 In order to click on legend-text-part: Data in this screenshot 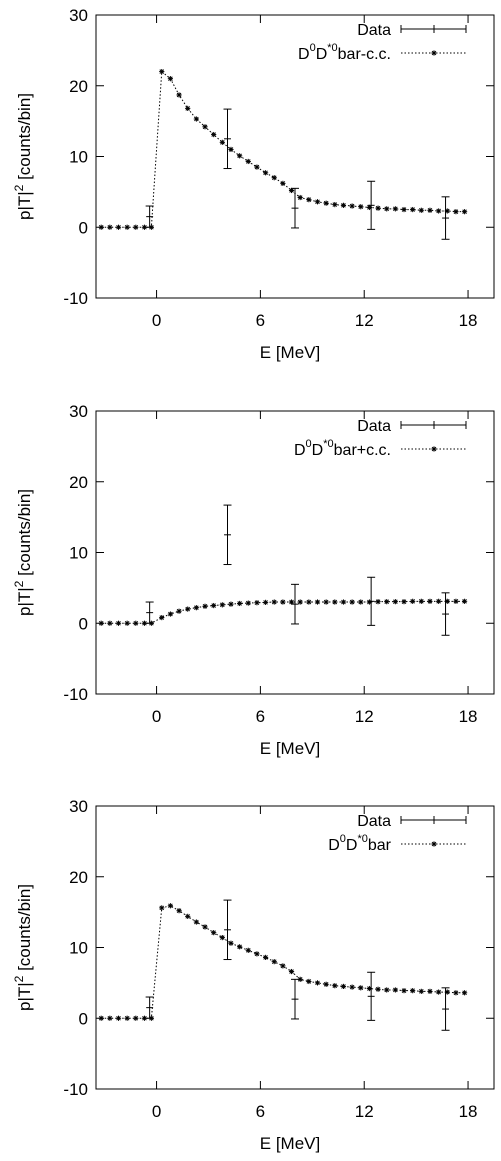, I will do `click(374, 426)`.